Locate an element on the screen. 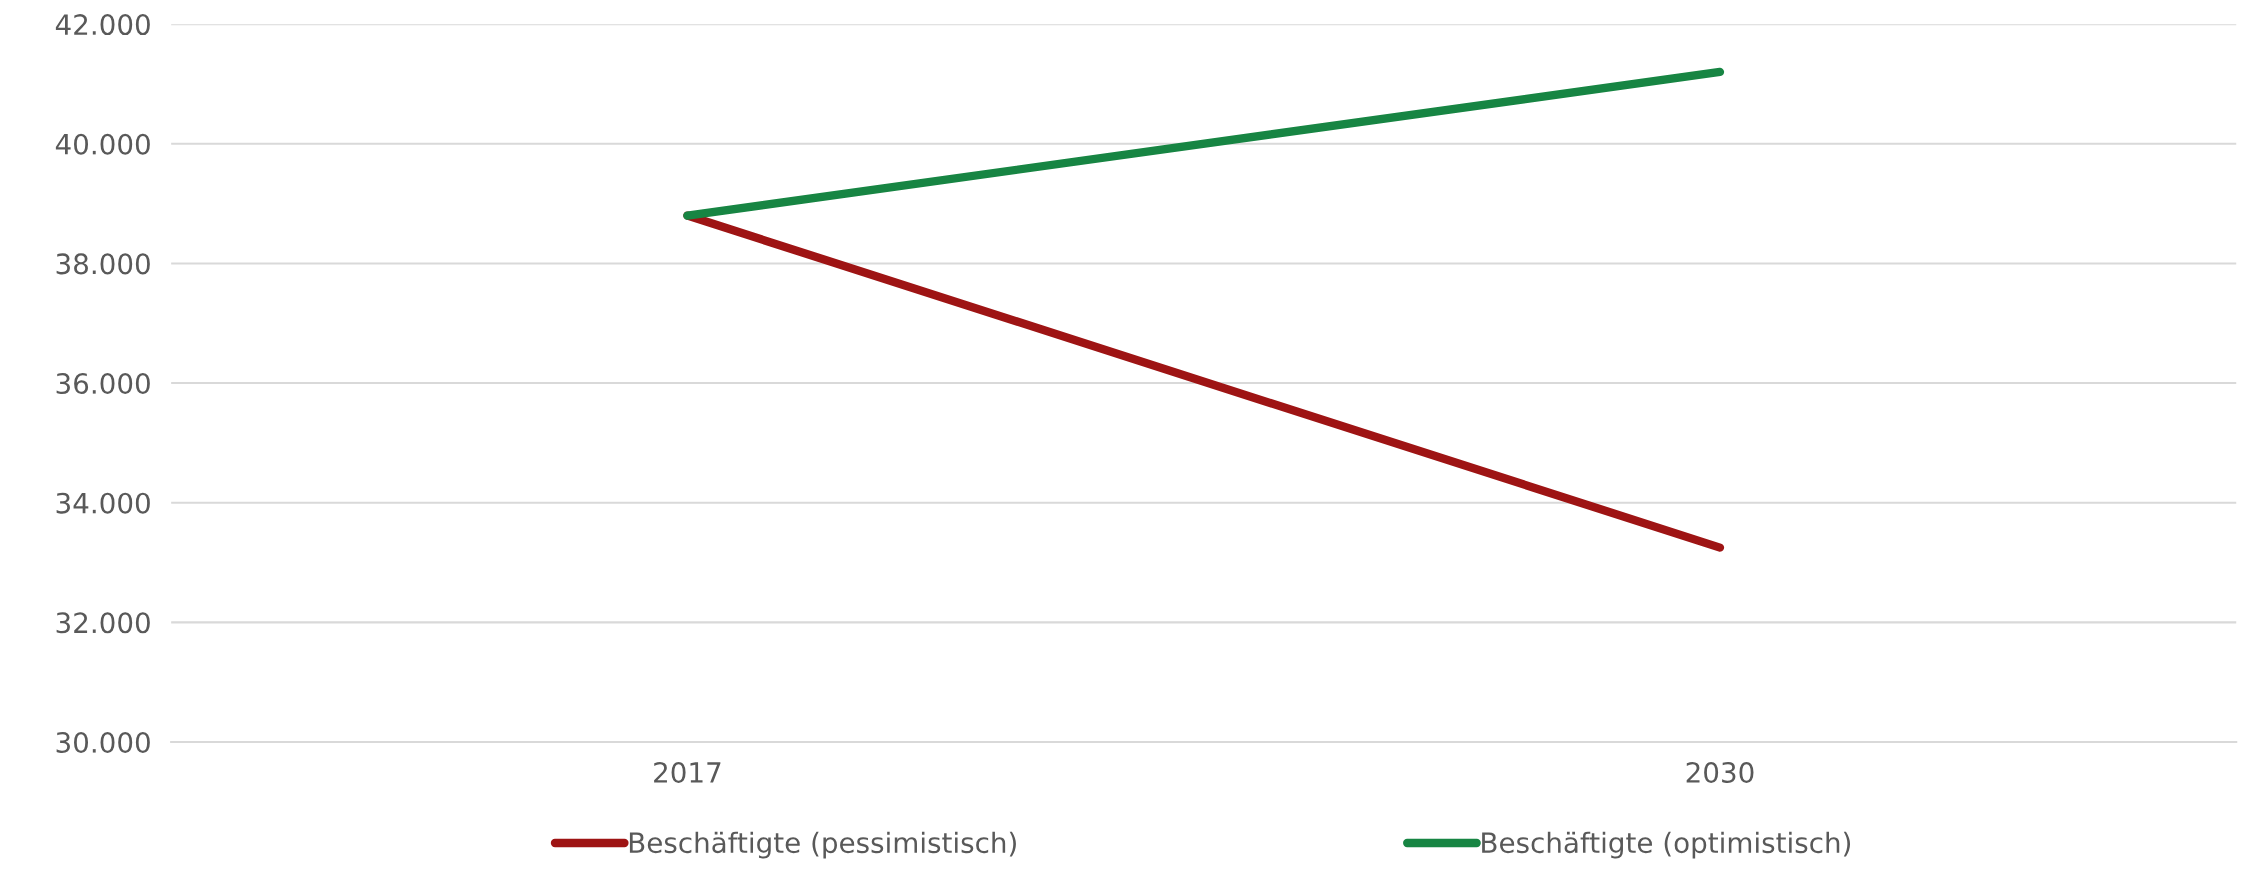  legend-label: Beschäftigte (pessimistisch) is located at coordinates (822, 845).